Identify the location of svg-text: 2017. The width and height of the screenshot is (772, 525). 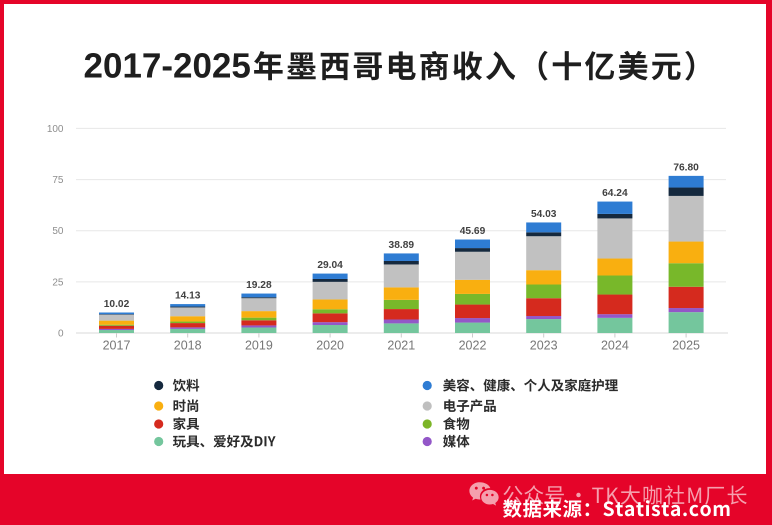
(117, 346).